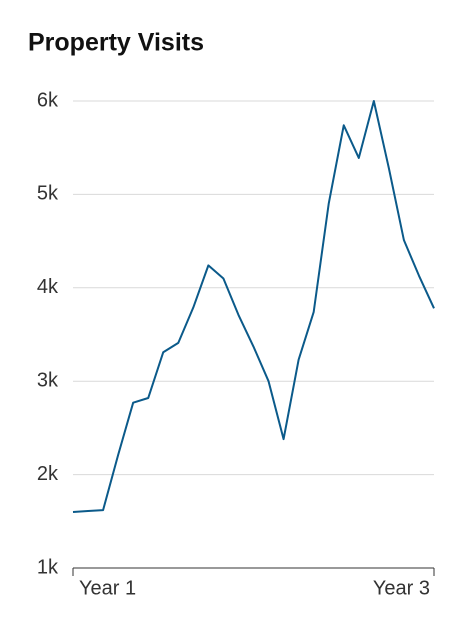  What do you see at coordinates (48, 567) in the screenshot?
I see `y-tick-label: 1k` at bounding box center [48, 567].